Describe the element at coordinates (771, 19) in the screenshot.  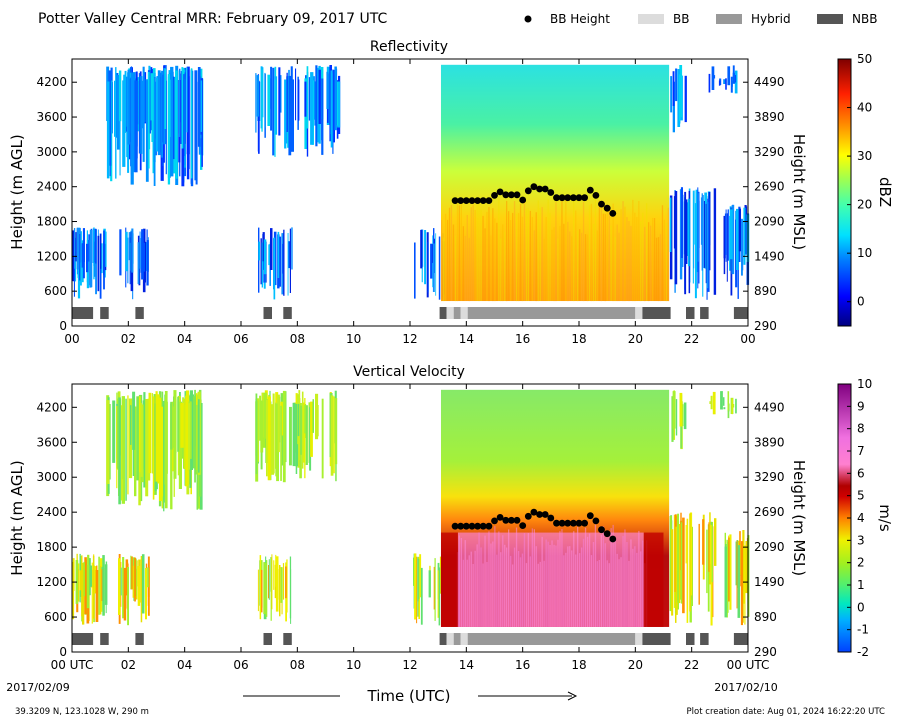
I see `legend-hybrid-label: Hybrid` at that location.